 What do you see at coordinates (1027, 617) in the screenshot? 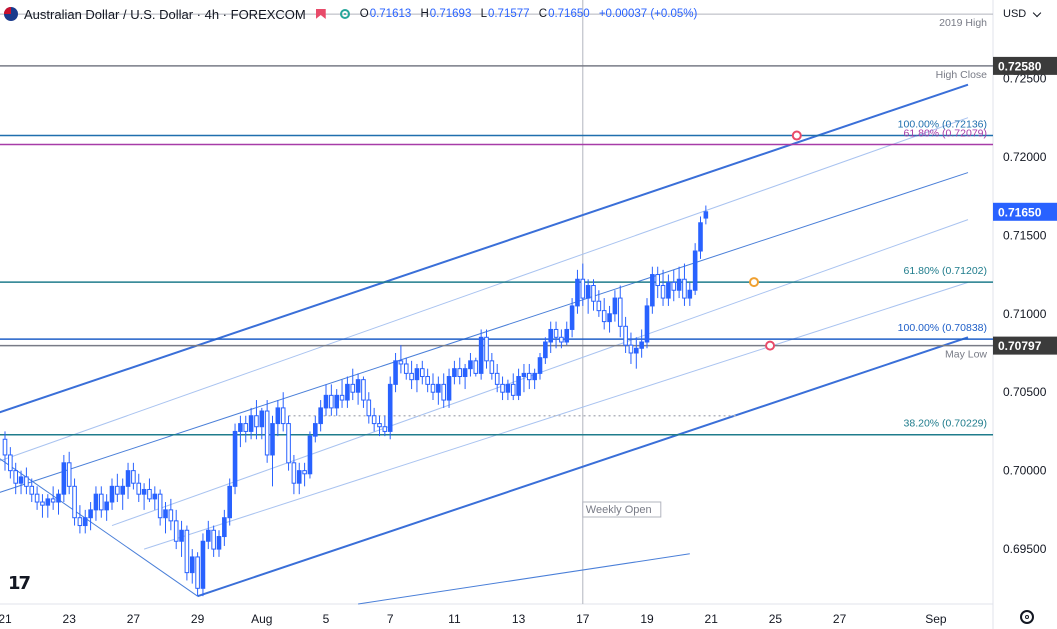
I see `gear-icon` at bounding box center [1027, 617].